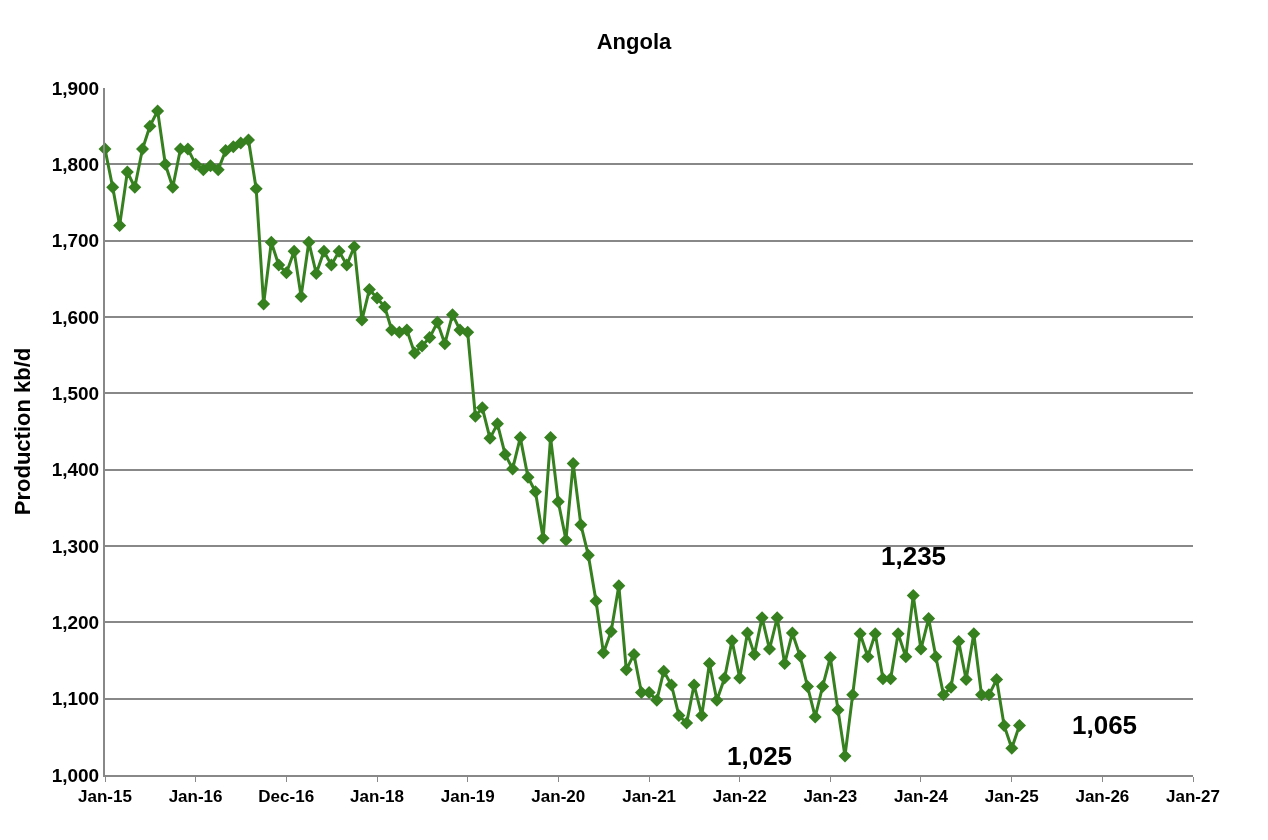  I want to click on x-tick-label: Jan-18, so click(377, 797).